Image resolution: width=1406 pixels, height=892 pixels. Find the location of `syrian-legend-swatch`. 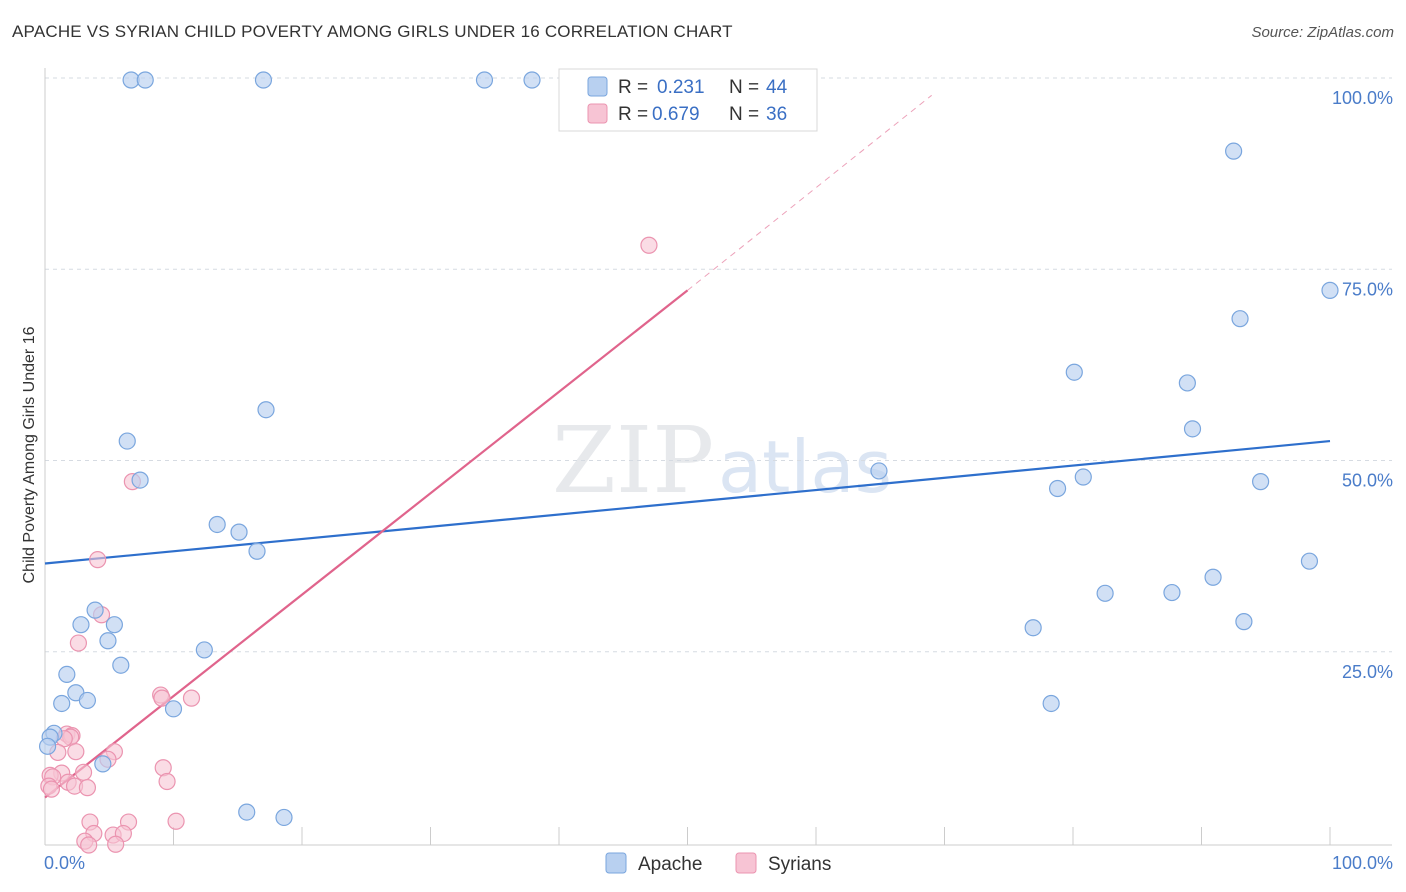

syrian-legend-swatch is located at coordinates (597, 113).